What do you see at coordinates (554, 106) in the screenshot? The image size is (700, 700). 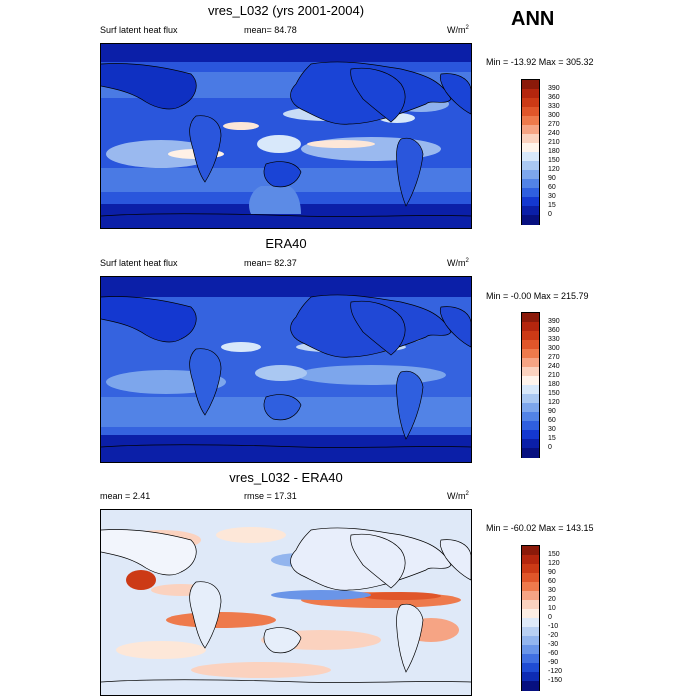 I see `colorbar-tick-label: 330` at bounding box center [554, 106].